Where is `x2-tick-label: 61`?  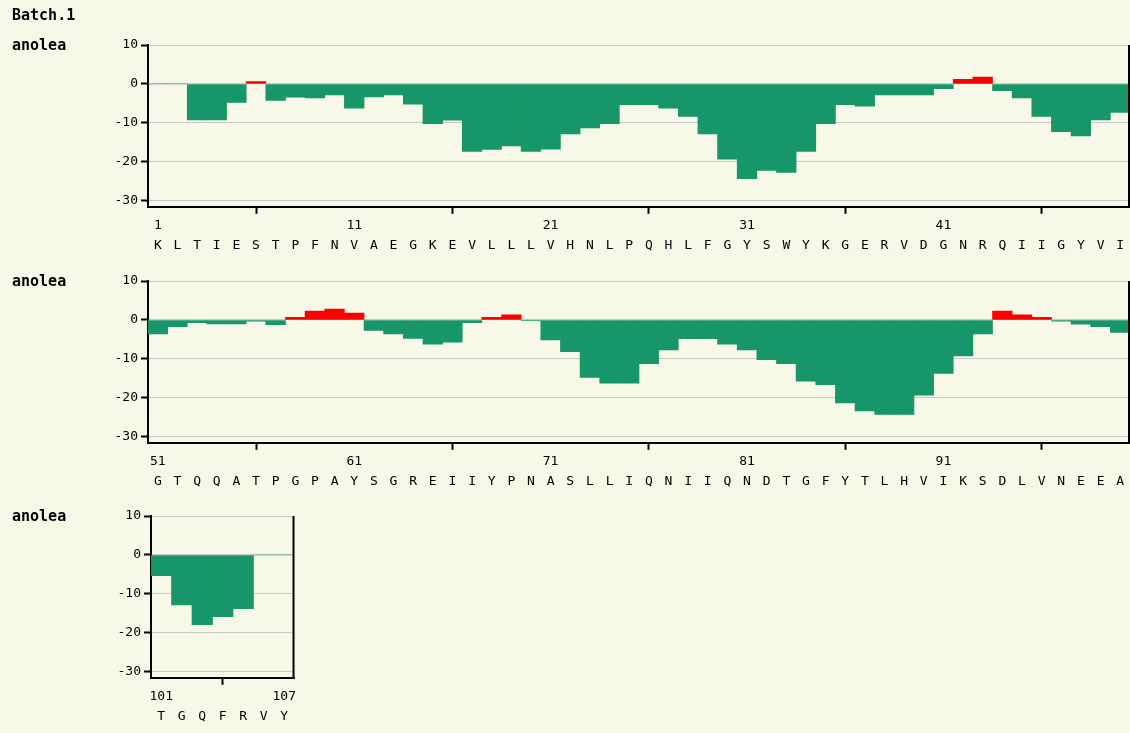 x2-tick-label: 61 is located at coordinates (354, 460).